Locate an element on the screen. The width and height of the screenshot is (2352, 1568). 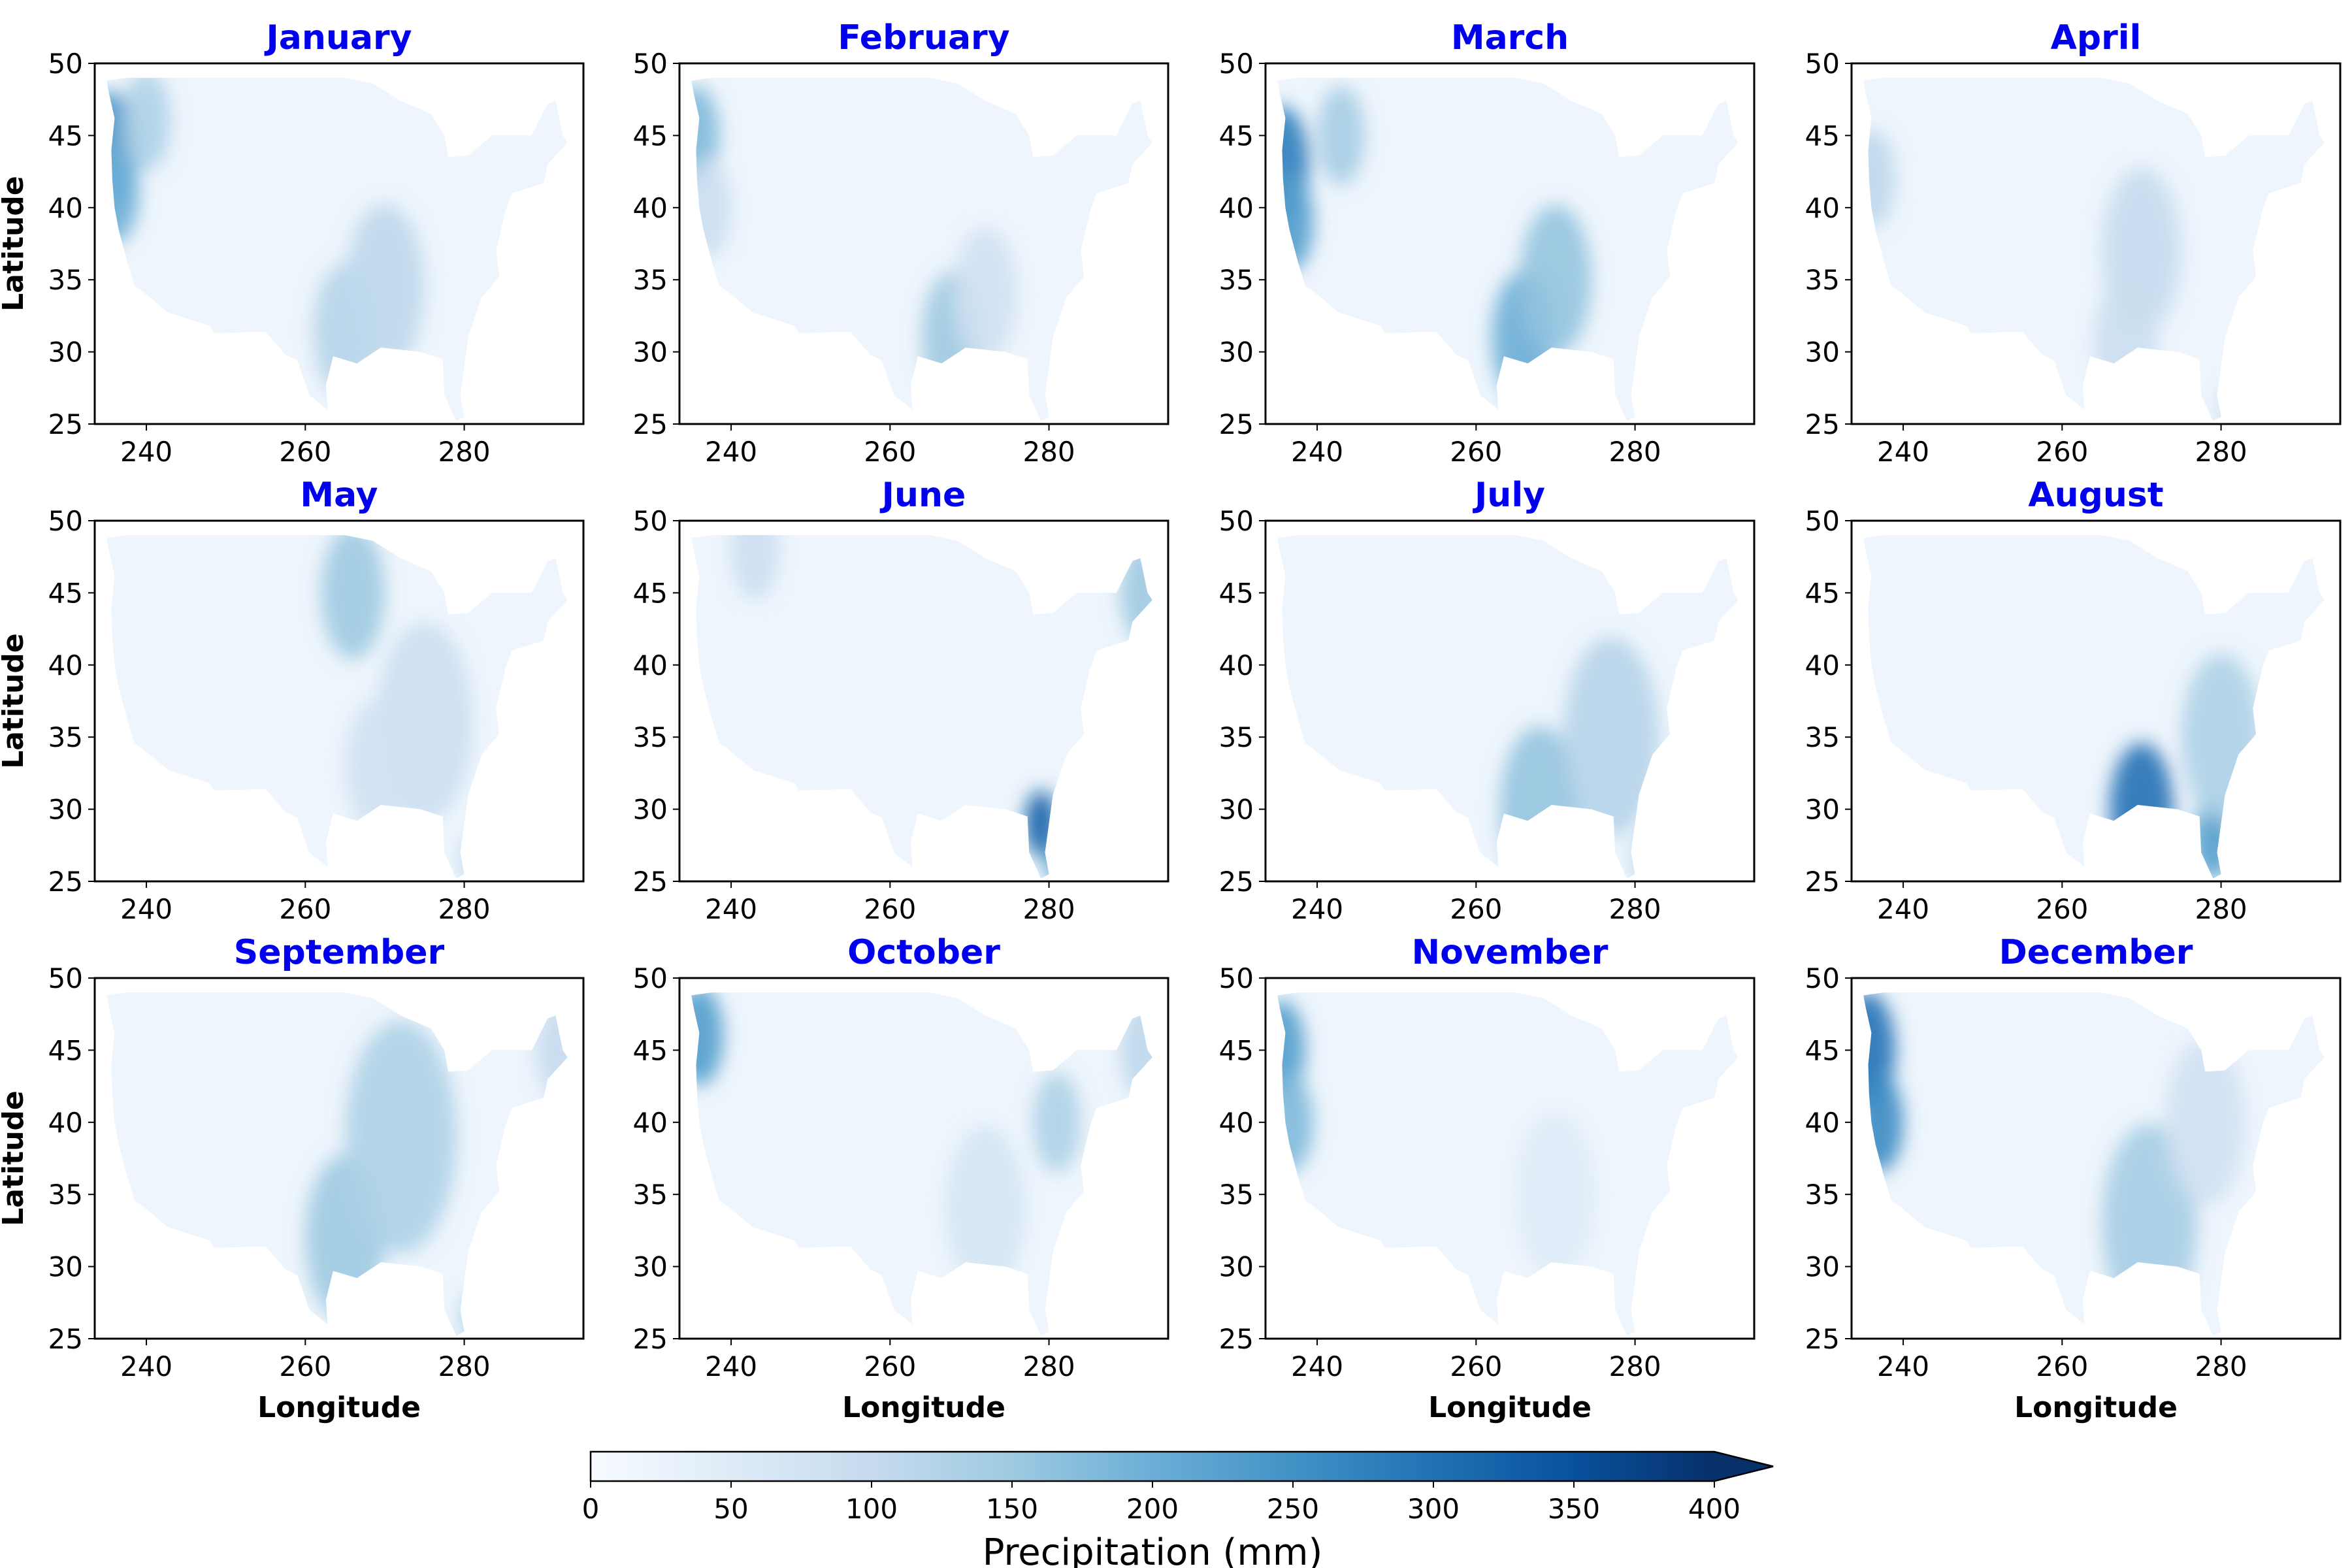
panel-title: April is located at coordinates (2096, 37).